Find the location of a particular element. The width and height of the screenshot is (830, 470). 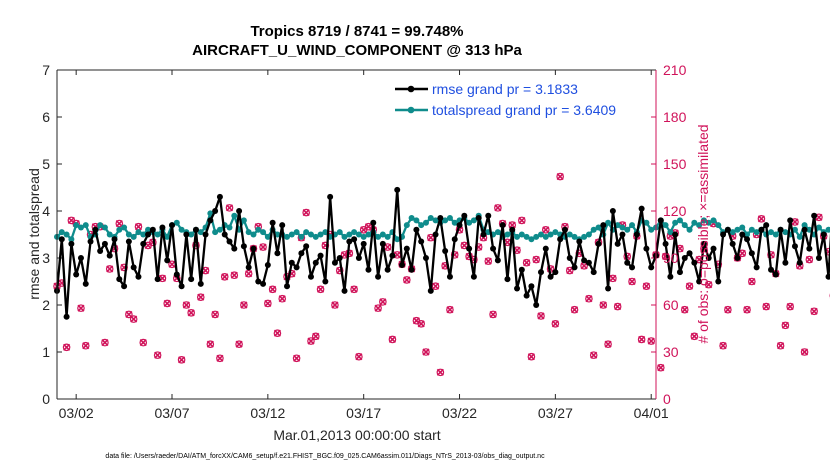

y-tick-label-left: 5 is located at coordinates (46, 164).